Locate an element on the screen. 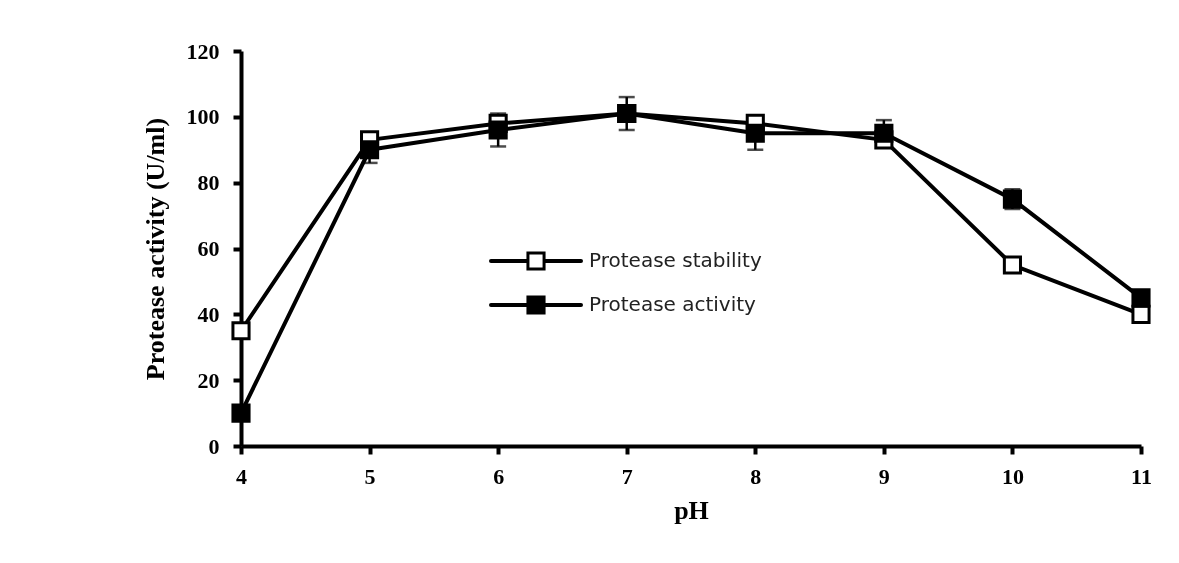 The image size is (1179, 563). y-tick-label: 40 is located at coordinates (208, 314).